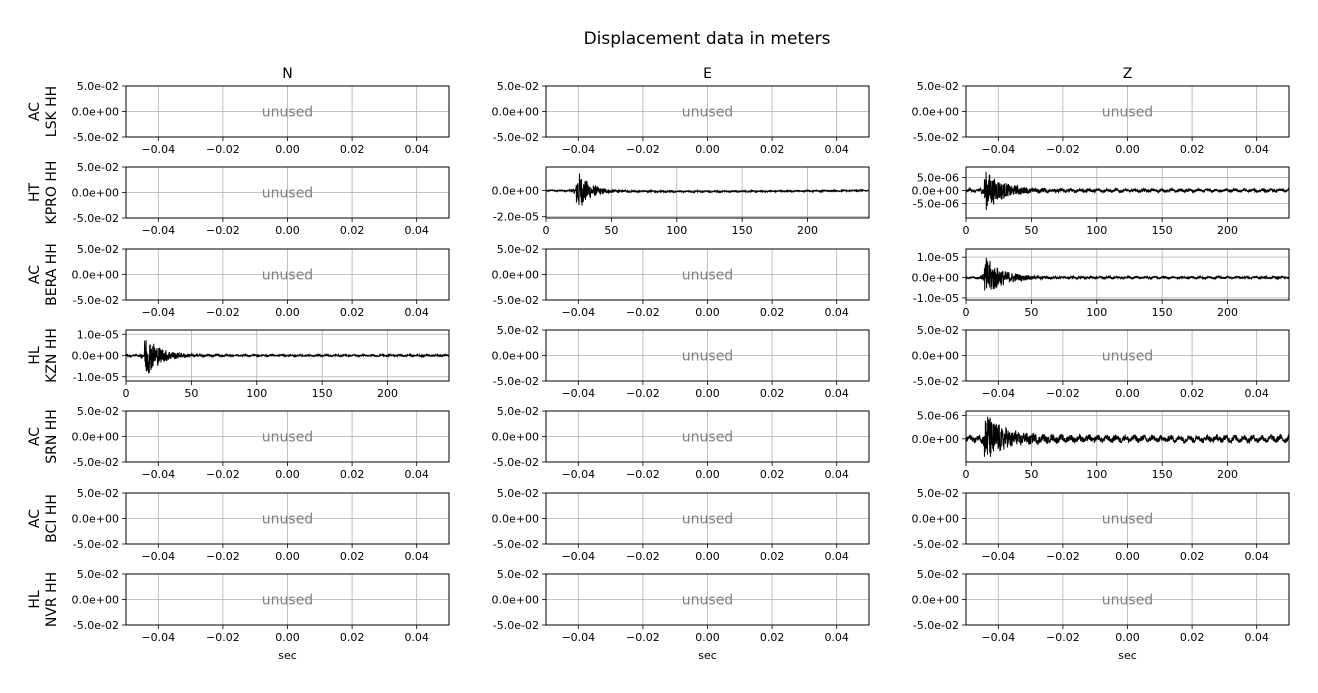  Describe the element at coordinates (1101, 445) in the screenshot. I see `panel-4-z: 0 50 100 150 200 5.0e-06 0.0e+00` at that location.